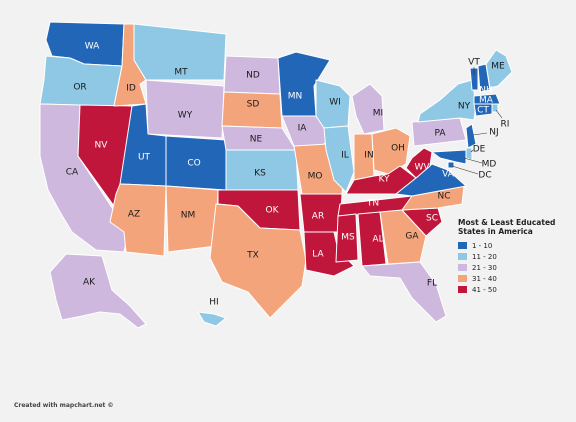 Image resolution: width=576 pixels, height=422 pixels. I want to click on state-label-in: IN, so click(368, 156).